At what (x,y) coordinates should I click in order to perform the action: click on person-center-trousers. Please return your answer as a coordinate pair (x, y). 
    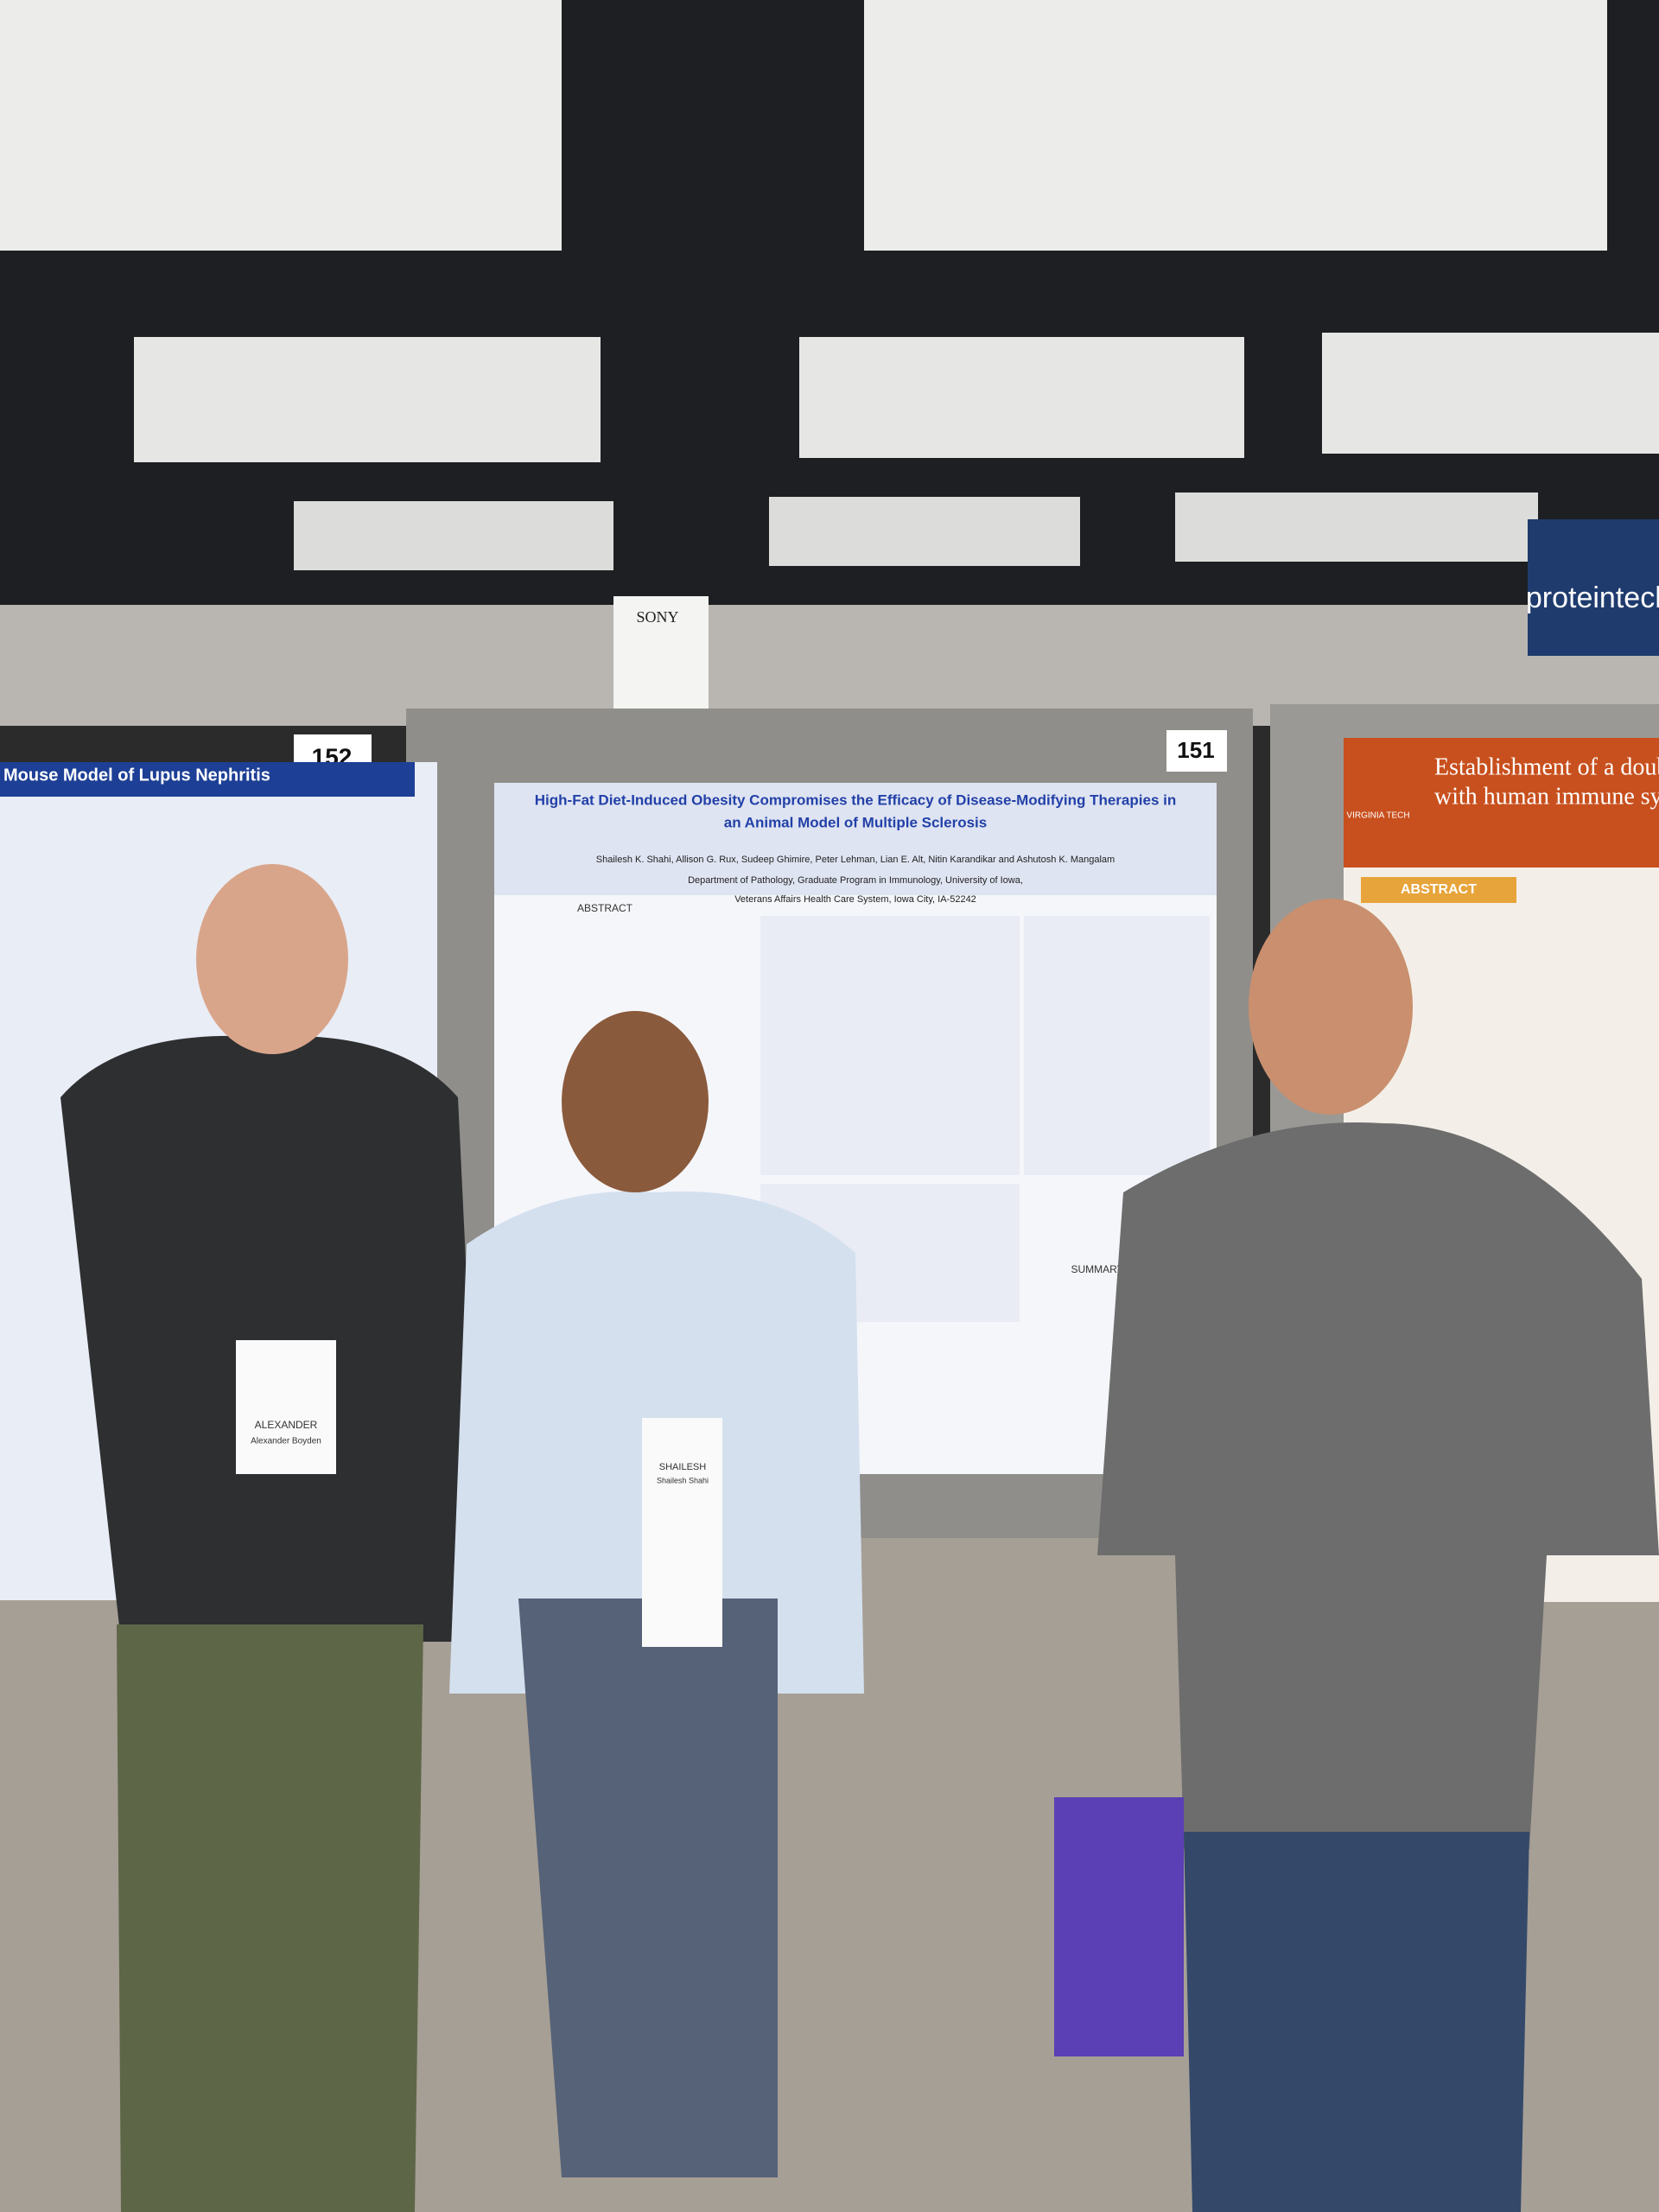
    Looking at the image, I should click on (648, 1888).